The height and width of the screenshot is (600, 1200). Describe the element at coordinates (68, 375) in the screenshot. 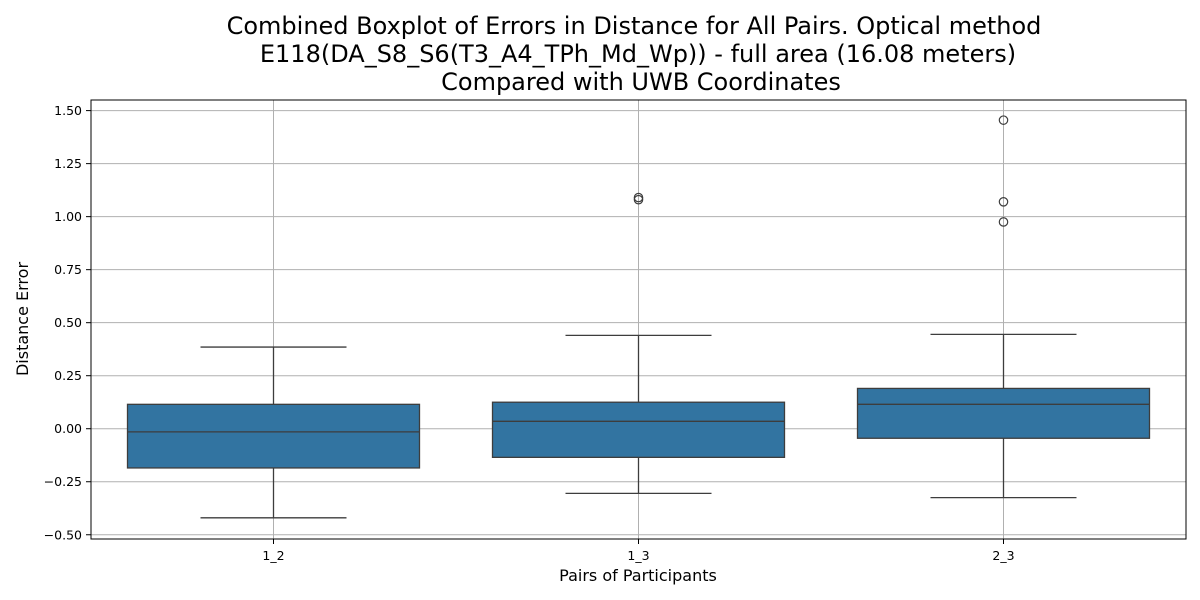

I see `y-tick-label: 0.25` at that location.